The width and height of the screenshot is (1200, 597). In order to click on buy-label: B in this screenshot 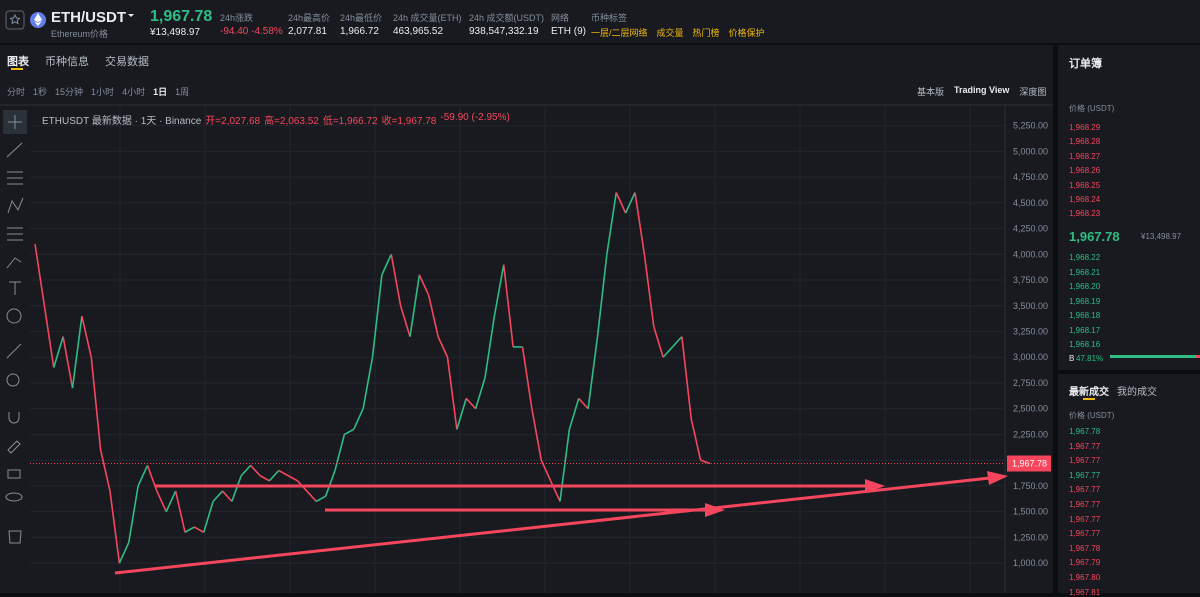, I will do `click(1072, 358)`.